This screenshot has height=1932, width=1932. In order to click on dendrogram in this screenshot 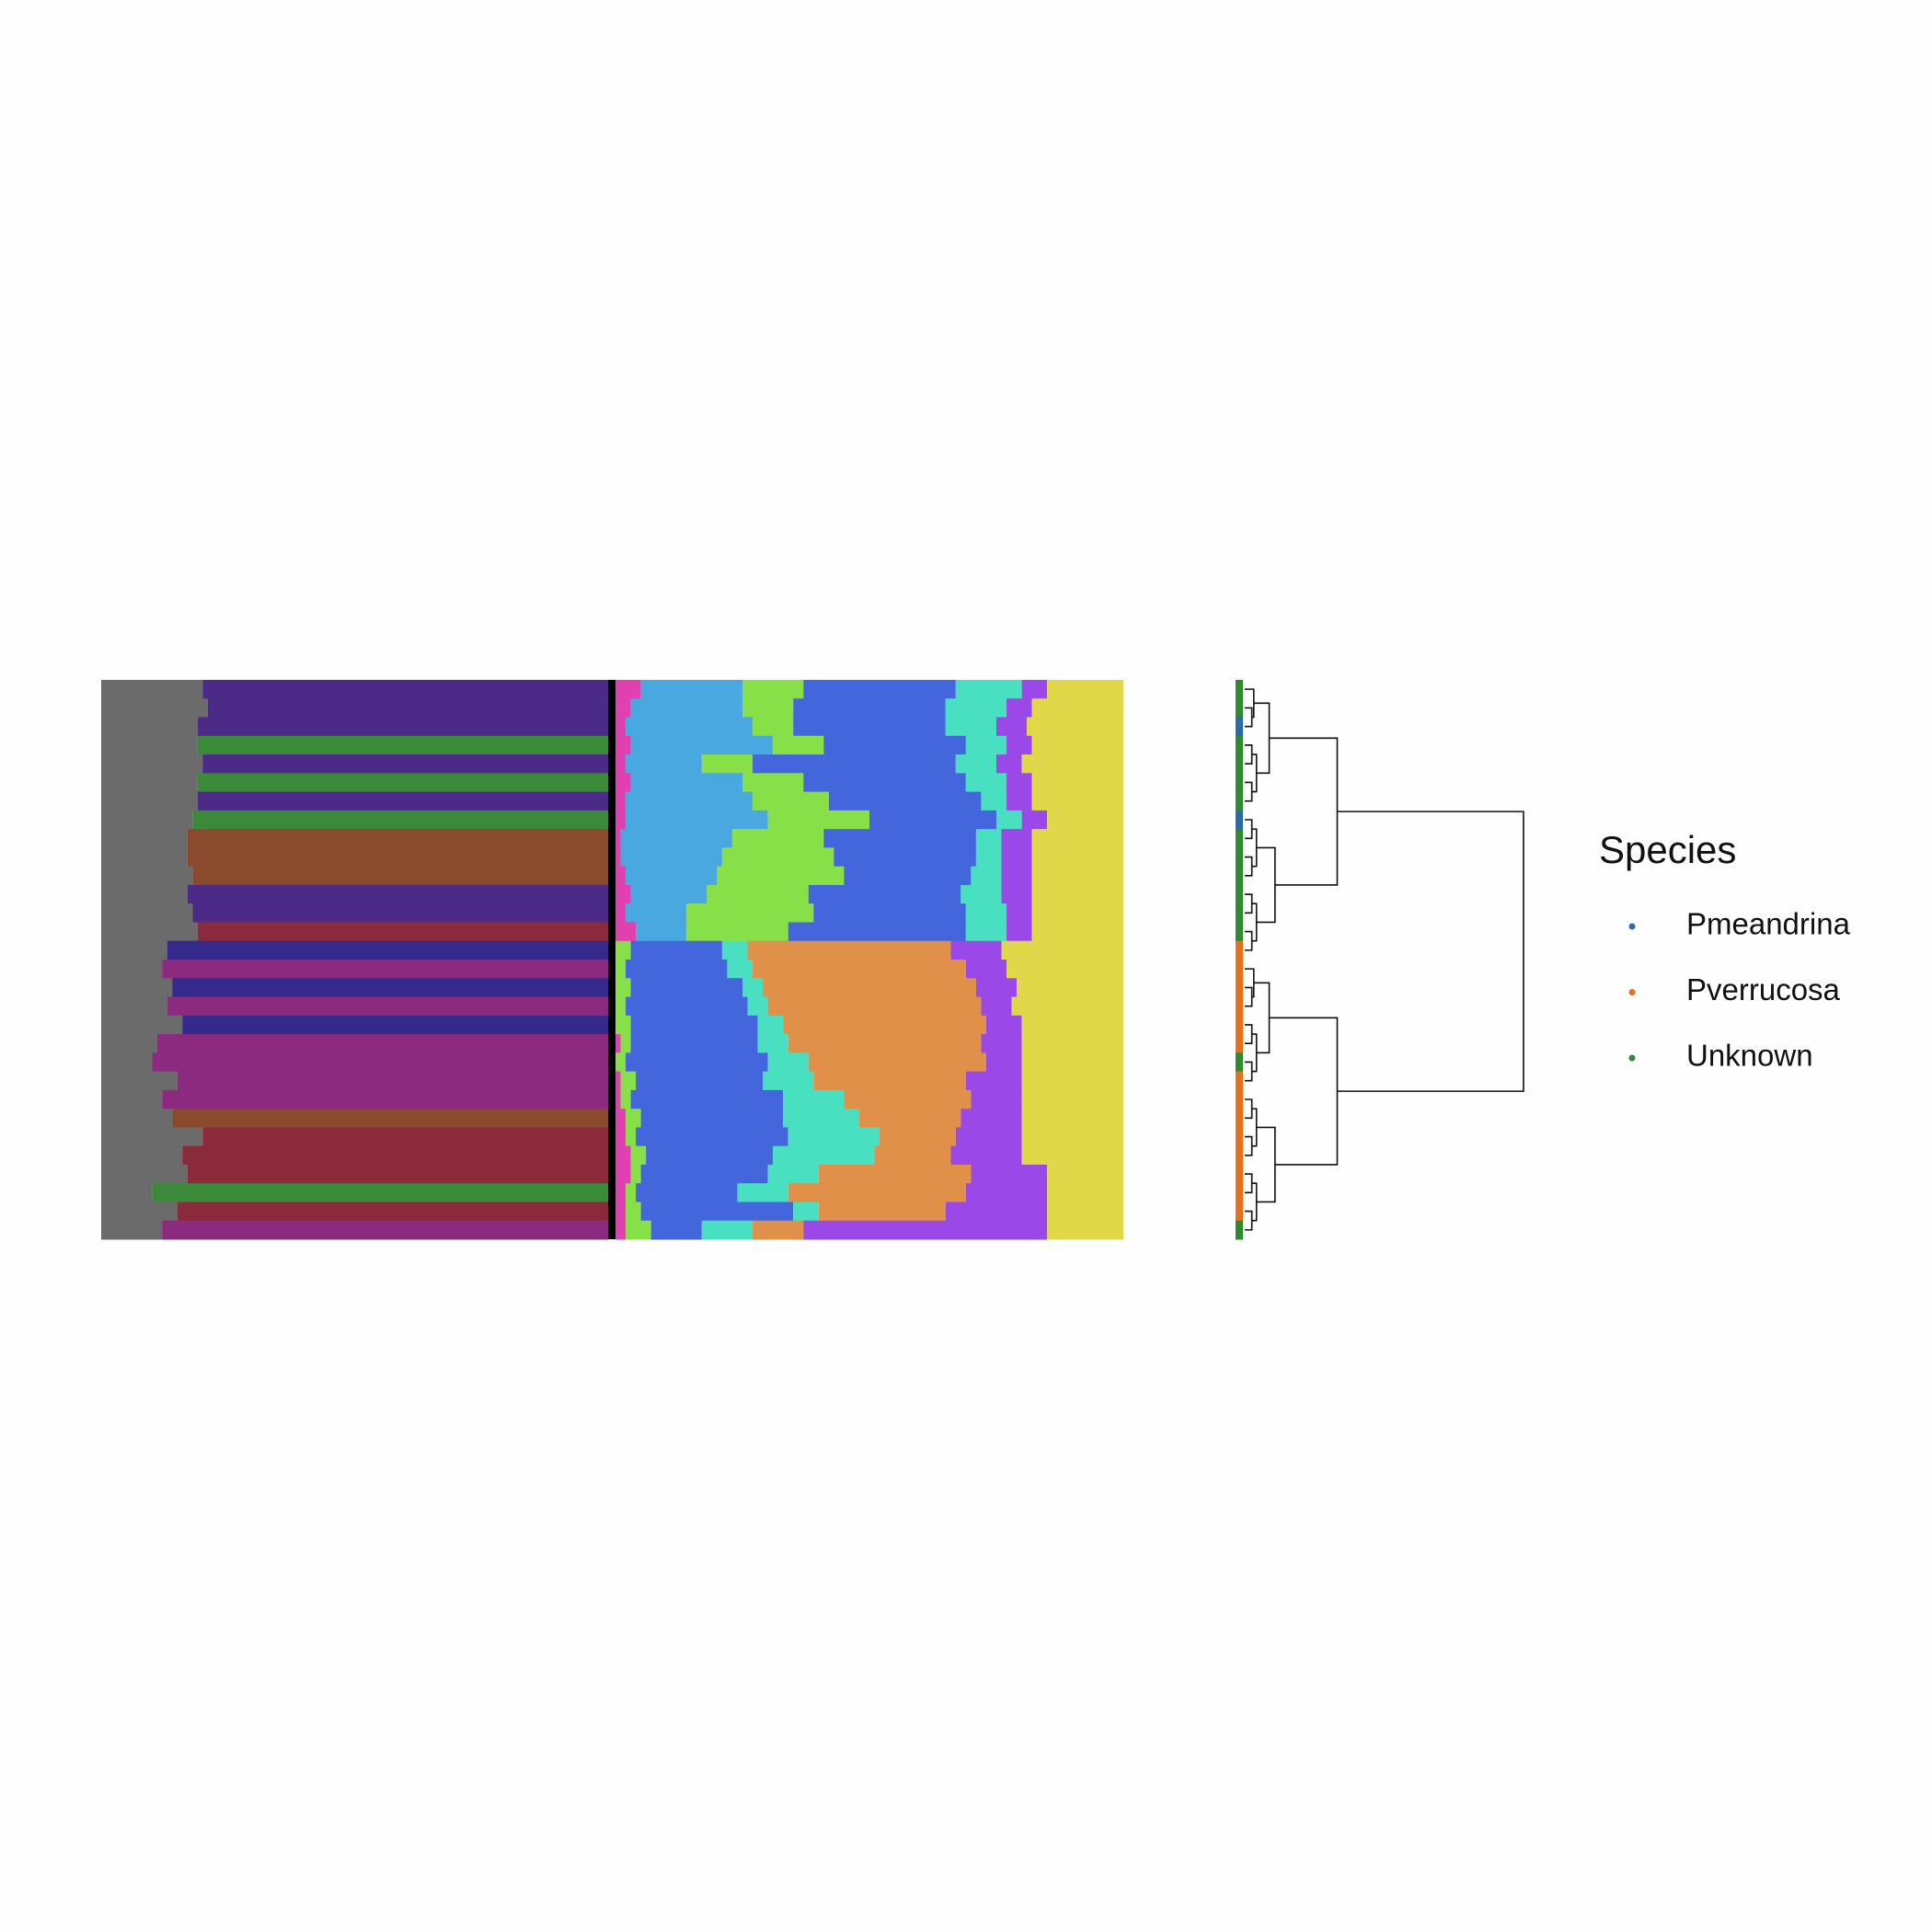, I will do `click(1384, 959)`.